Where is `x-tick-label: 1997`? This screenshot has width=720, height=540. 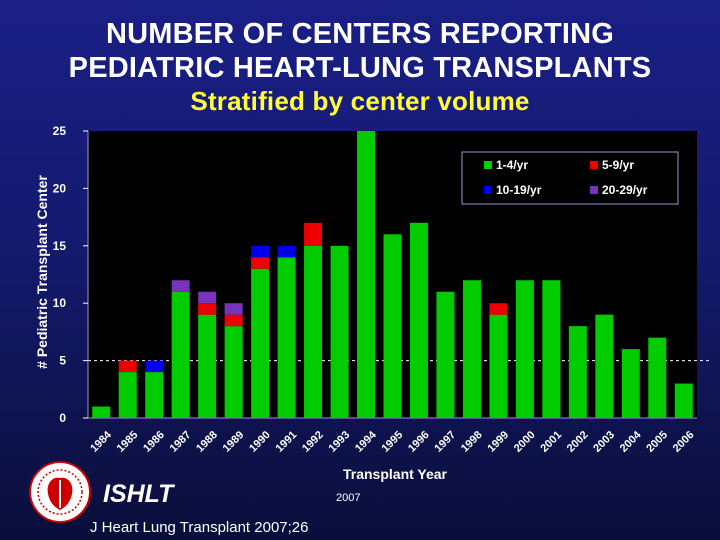
x-tick-label: 1997 is located at coordinates (445, 442).